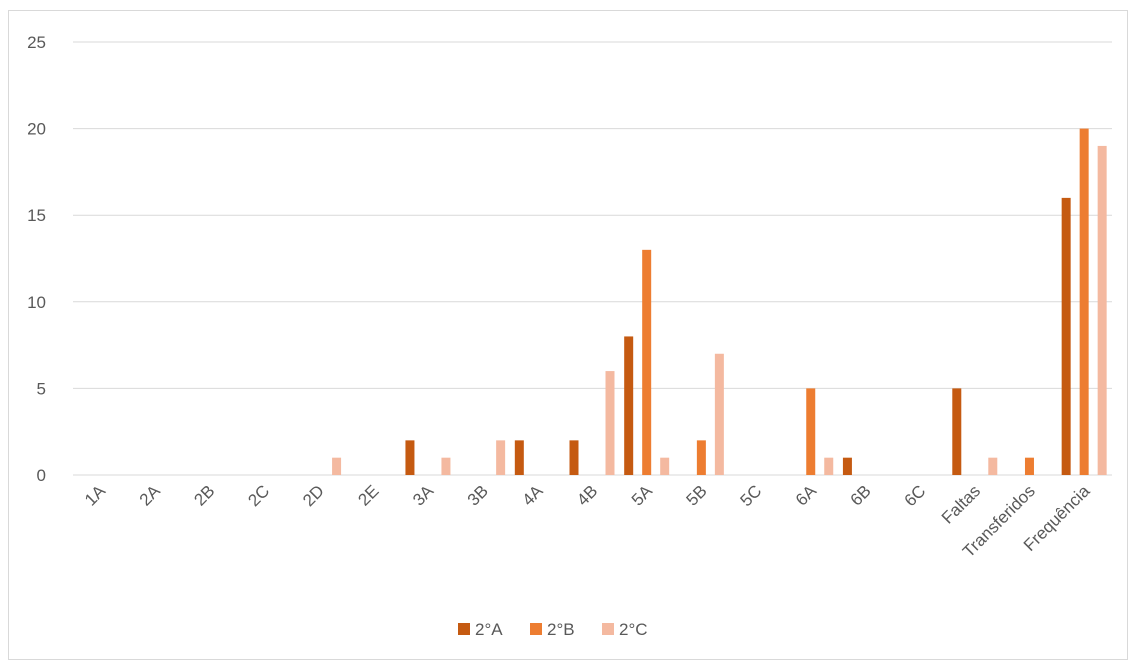  What do you see at coordinates (423, 495) in the screenshot?
I see `x-tick-label: 3A` at bounding box center [423, 495].